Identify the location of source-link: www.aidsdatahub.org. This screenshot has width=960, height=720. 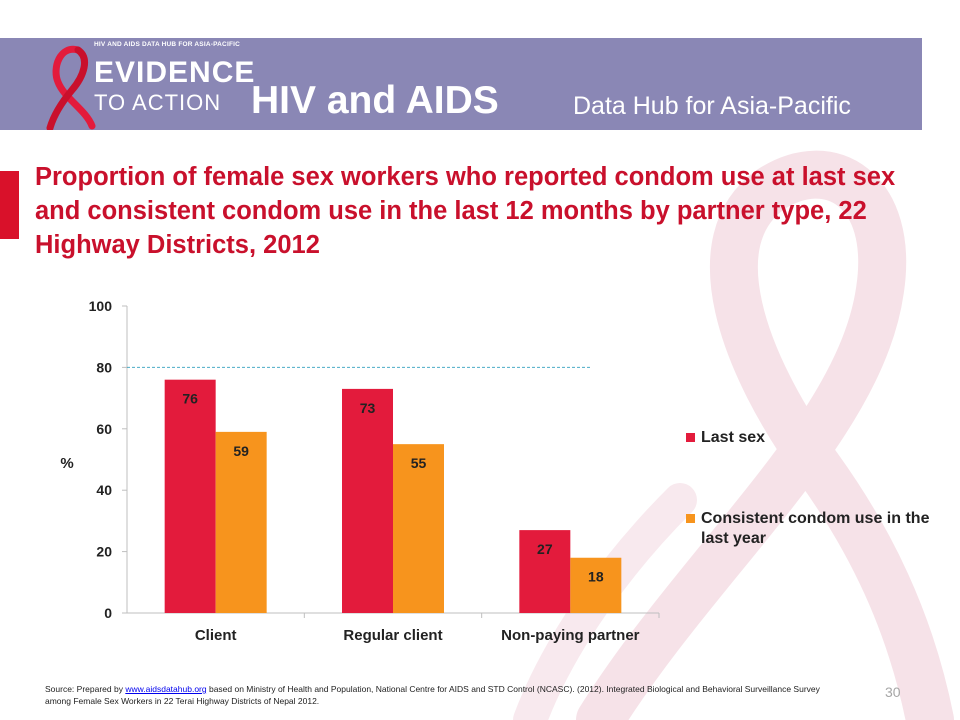
(166, 689).